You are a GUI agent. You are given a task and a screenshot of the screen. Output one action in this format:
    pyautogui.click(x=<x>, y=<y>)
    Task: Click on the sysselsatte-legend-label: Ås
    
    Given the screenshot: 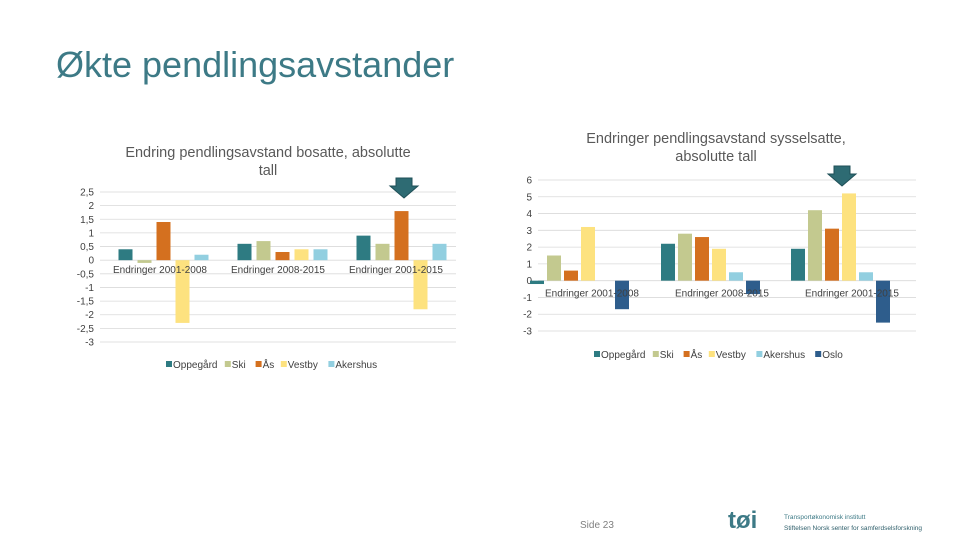 What is the action you would take?
    pyautogui.click(x=697, y=354)
    